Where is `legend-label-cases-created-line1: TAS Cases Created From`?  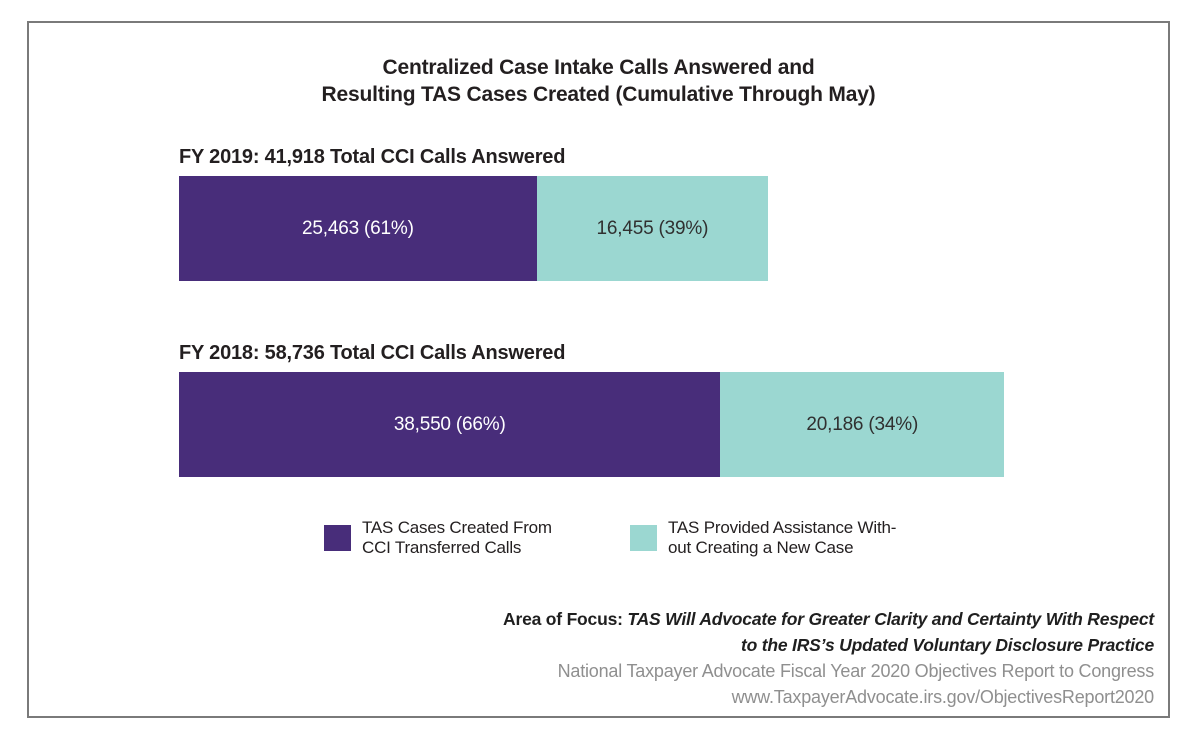
legend-label-cases-created-line1: TAS Cases Created From is located at coordinates (457, 527).